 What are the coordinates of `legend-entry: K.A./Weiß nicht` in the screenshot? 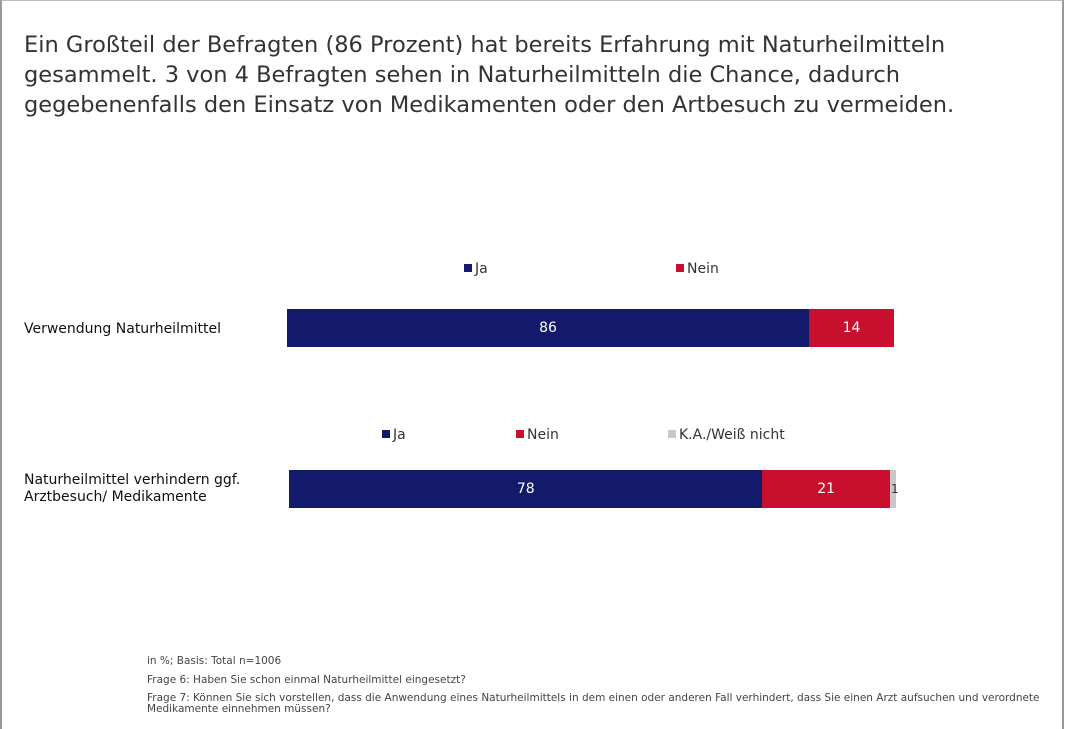 It's located at (726, 435).